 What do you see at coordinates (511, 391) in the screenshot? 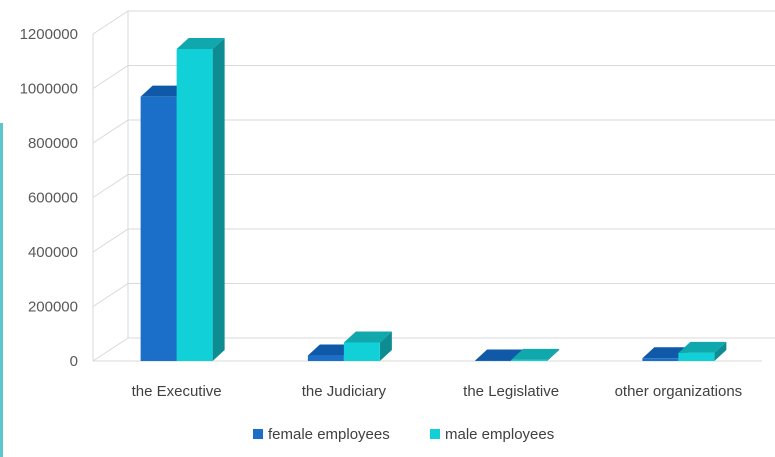
I see `x-tick-label: the Legislative` at bounding box center [511, 391].